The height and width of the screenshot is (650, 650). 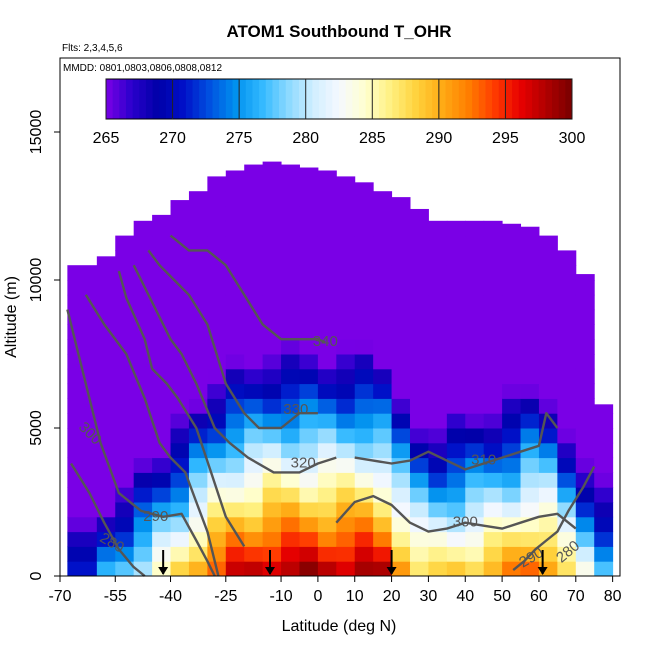 What do you see at coordinates (572, 138) in the screenshot?
I see `colorbar-tick-label: 300` at bounding box center [572, 138].